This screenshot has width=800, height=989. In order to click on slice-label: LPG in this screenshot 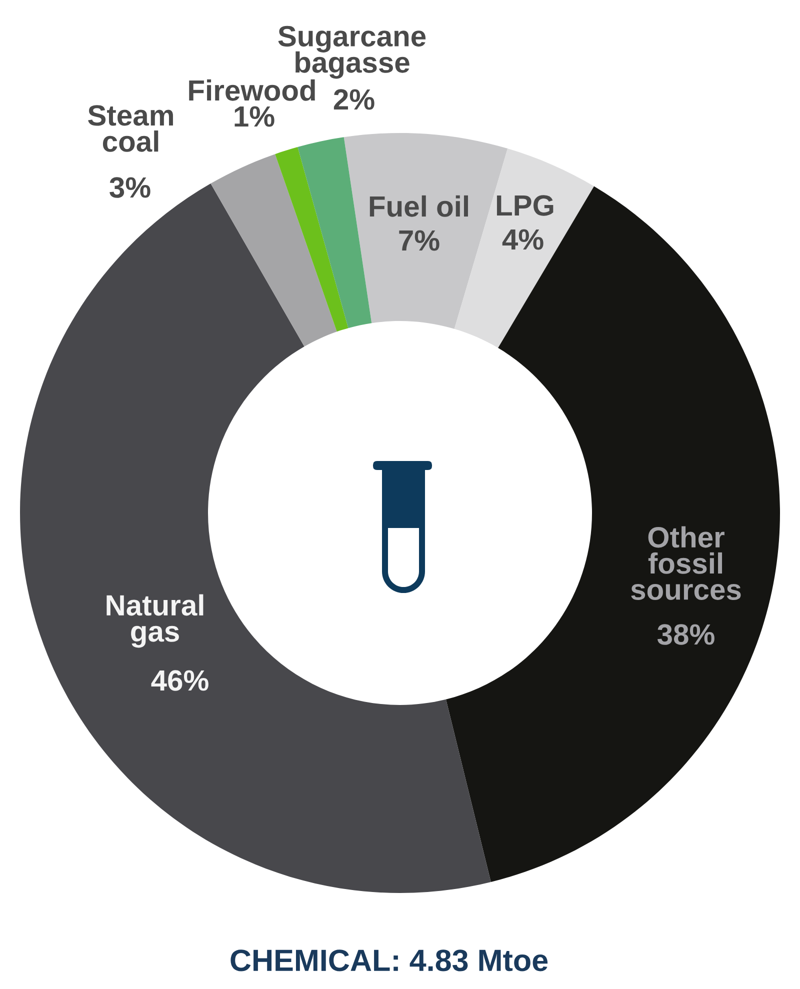, I will do `click(525, 205)`.